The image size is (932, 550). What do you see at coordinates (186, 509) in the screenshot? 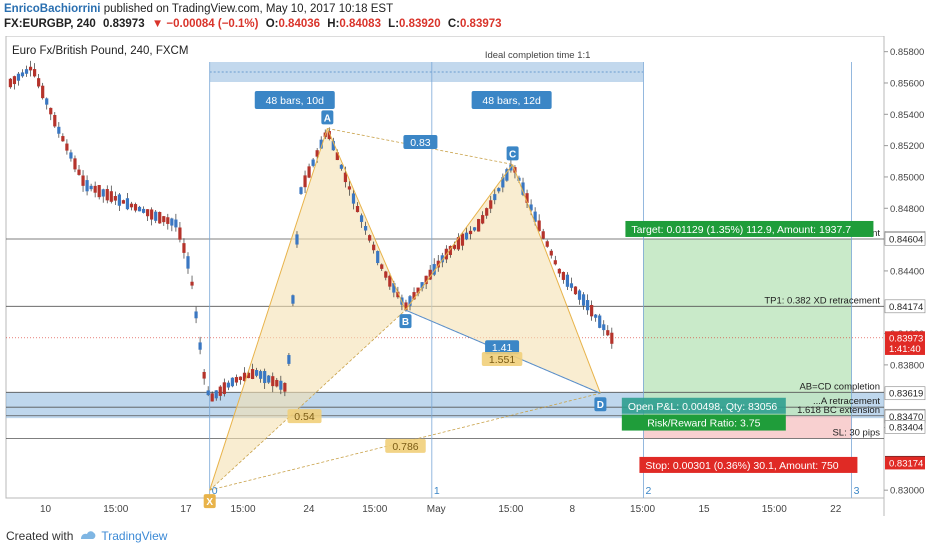
I see `x-tick-label-2: 17` at bounding box center [186, 509].